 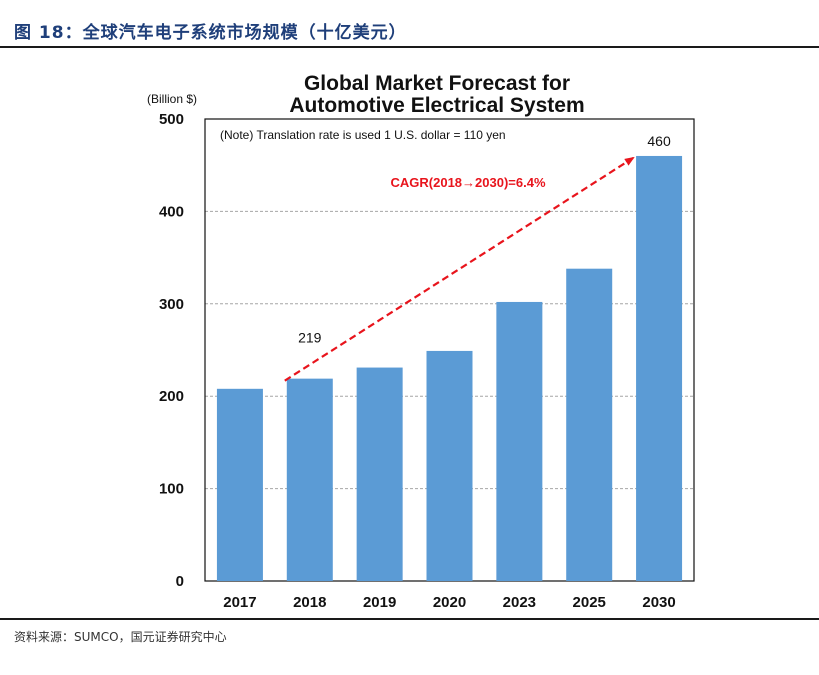 What do you see at coordinates (171, 489) in the screenshot?
I see `y-tick-label: 100` at bounding box center [171, 489].